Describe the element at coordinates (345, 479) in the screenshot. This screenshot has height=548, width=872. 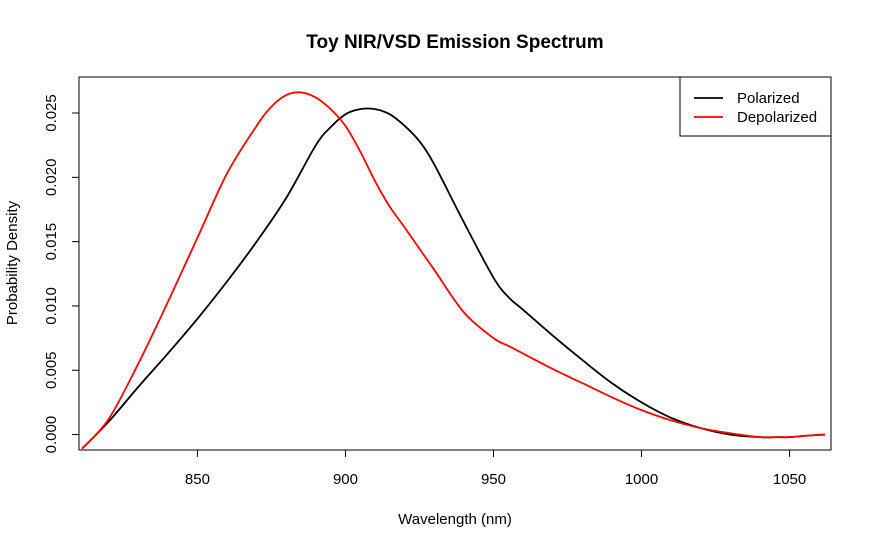
I see `x-tick-label-900: 900` at that location.